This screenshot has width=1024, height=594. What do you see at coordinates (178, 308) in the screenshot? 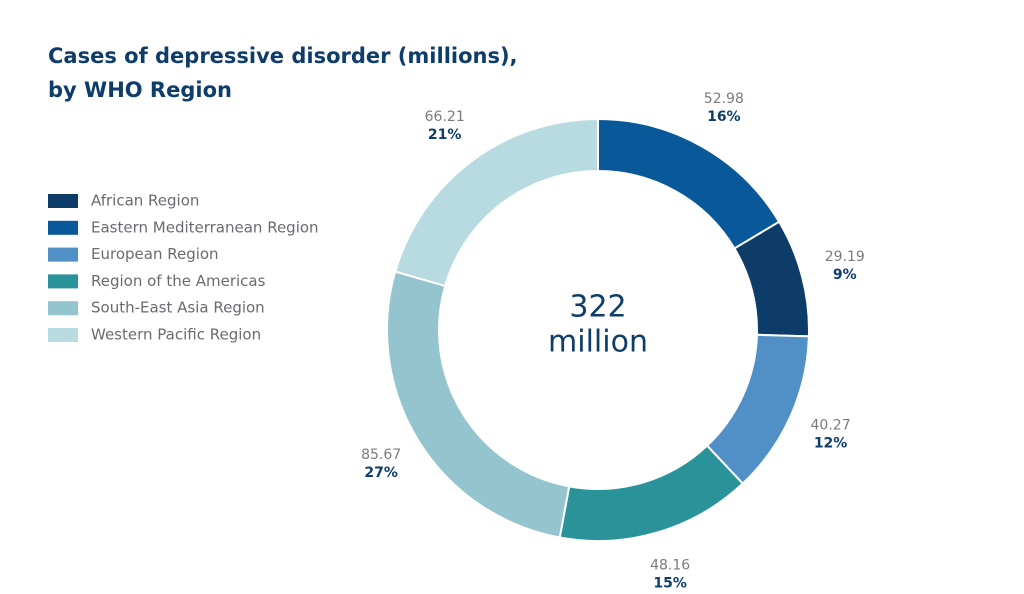
I see `legend-label: South-East Asia Region` at bounding box center [178, 308].